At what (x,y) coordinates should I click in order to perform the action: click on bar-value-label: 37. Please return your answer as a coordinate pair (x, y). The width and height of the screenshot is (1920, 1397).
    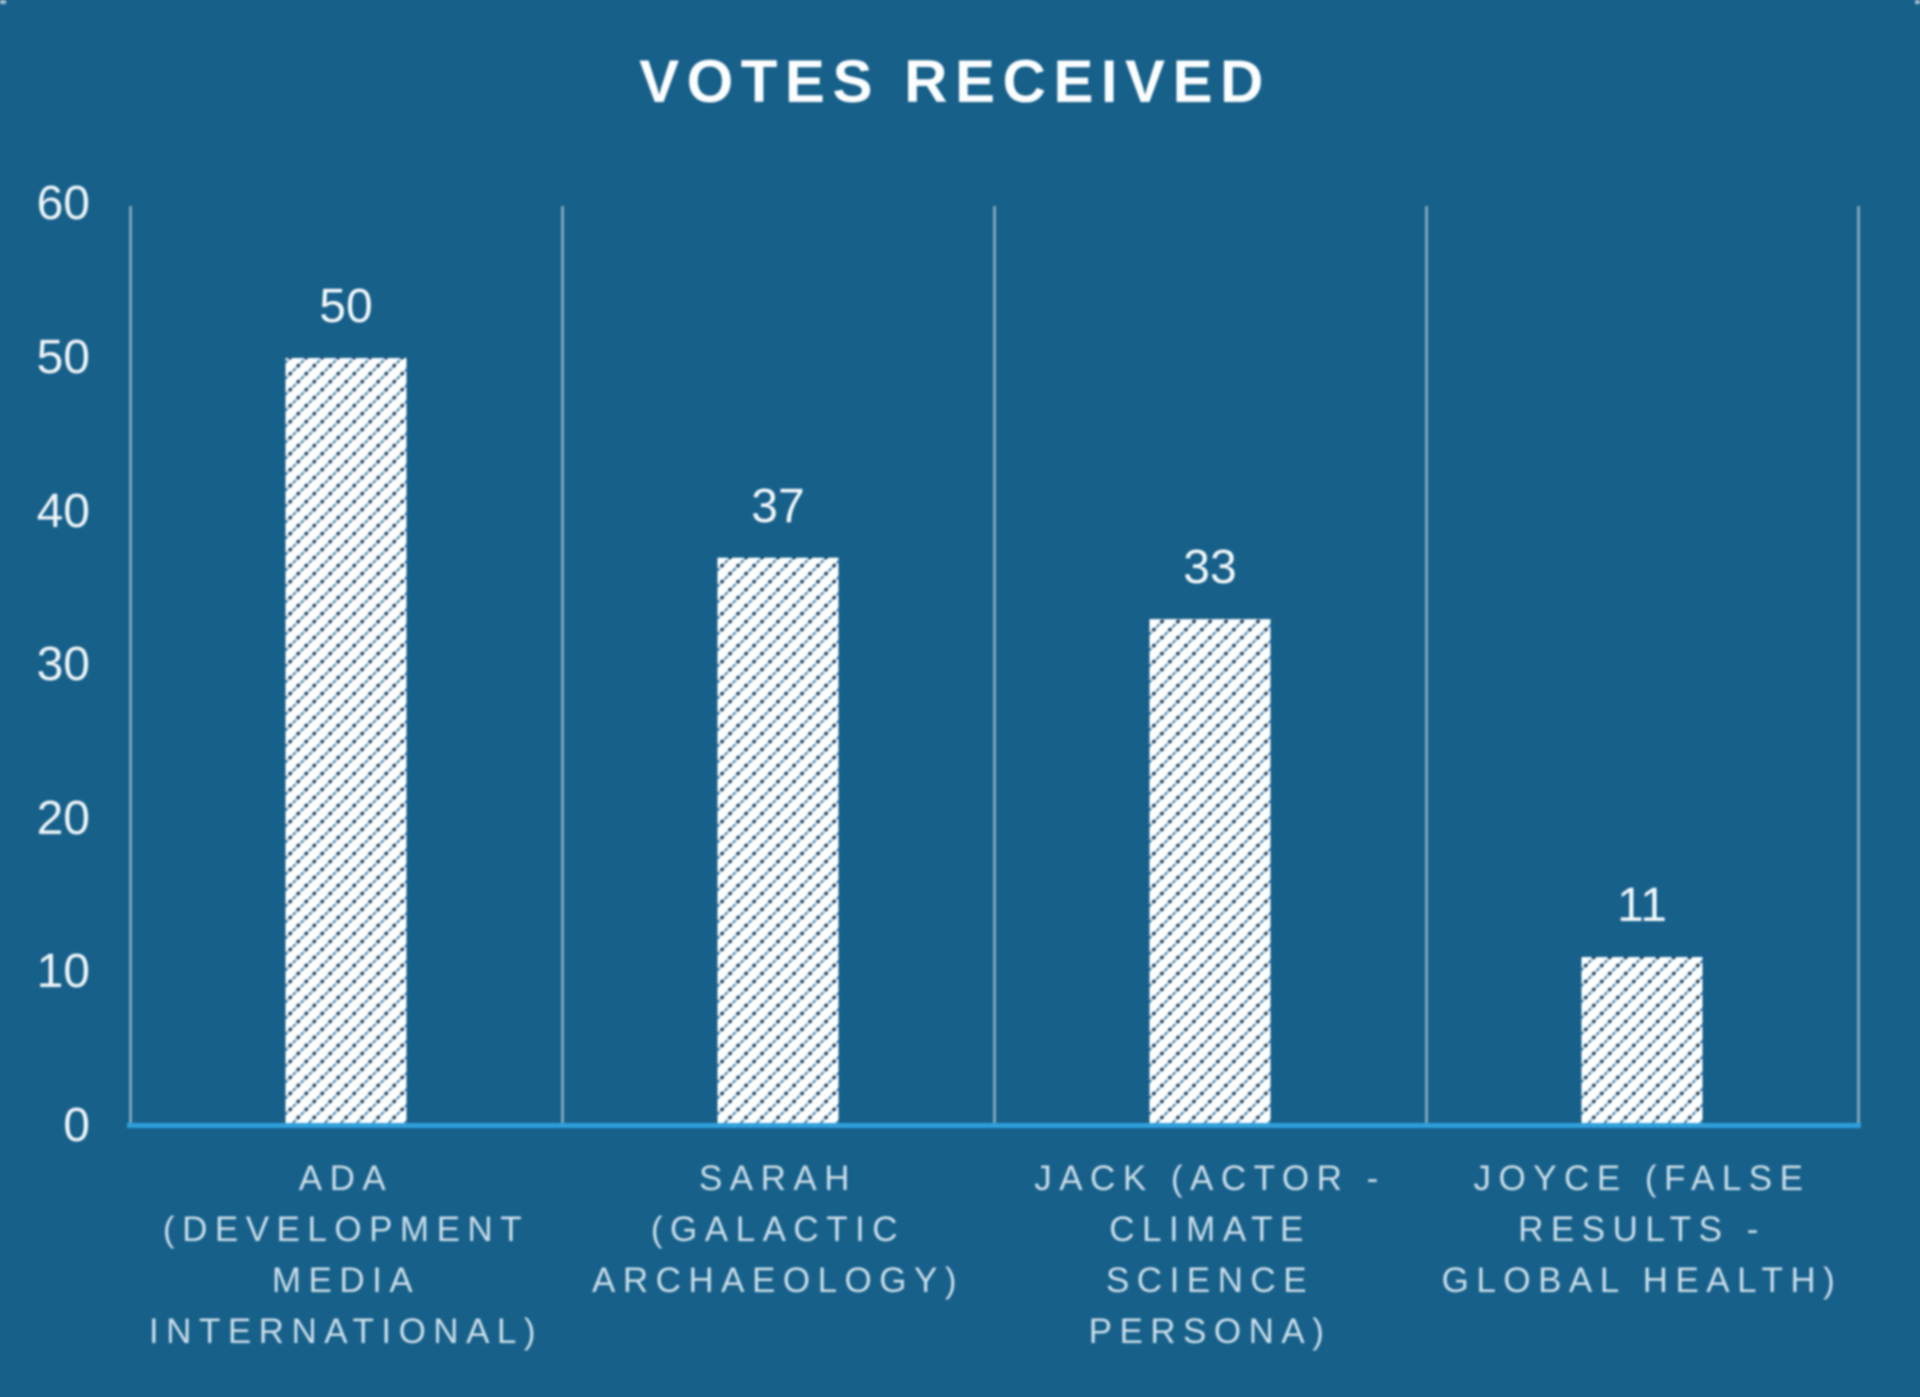
    Looking at the image, I should click on (778, 506).